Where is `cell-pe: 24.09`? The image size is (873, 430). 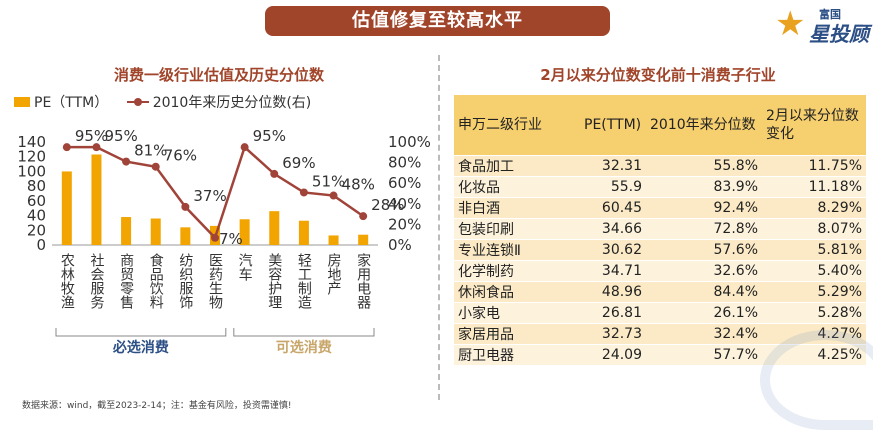
cell-pe: 24.09 is located at coordinates (613, 354).